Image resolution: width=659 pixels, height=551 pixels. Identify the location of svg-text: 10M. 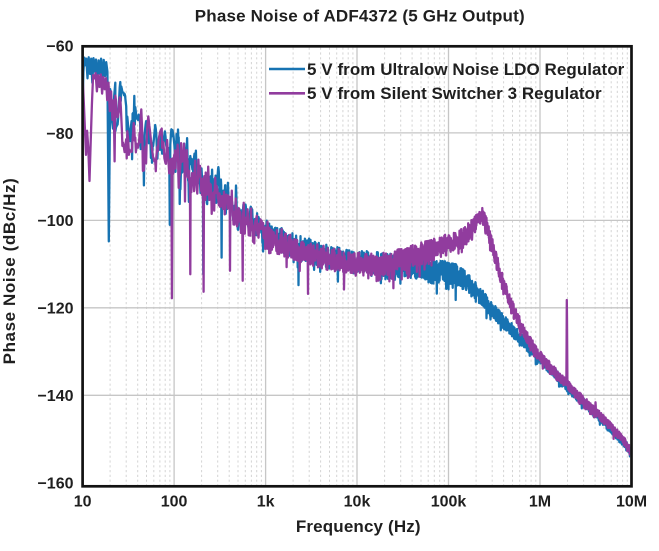
(631, 502).